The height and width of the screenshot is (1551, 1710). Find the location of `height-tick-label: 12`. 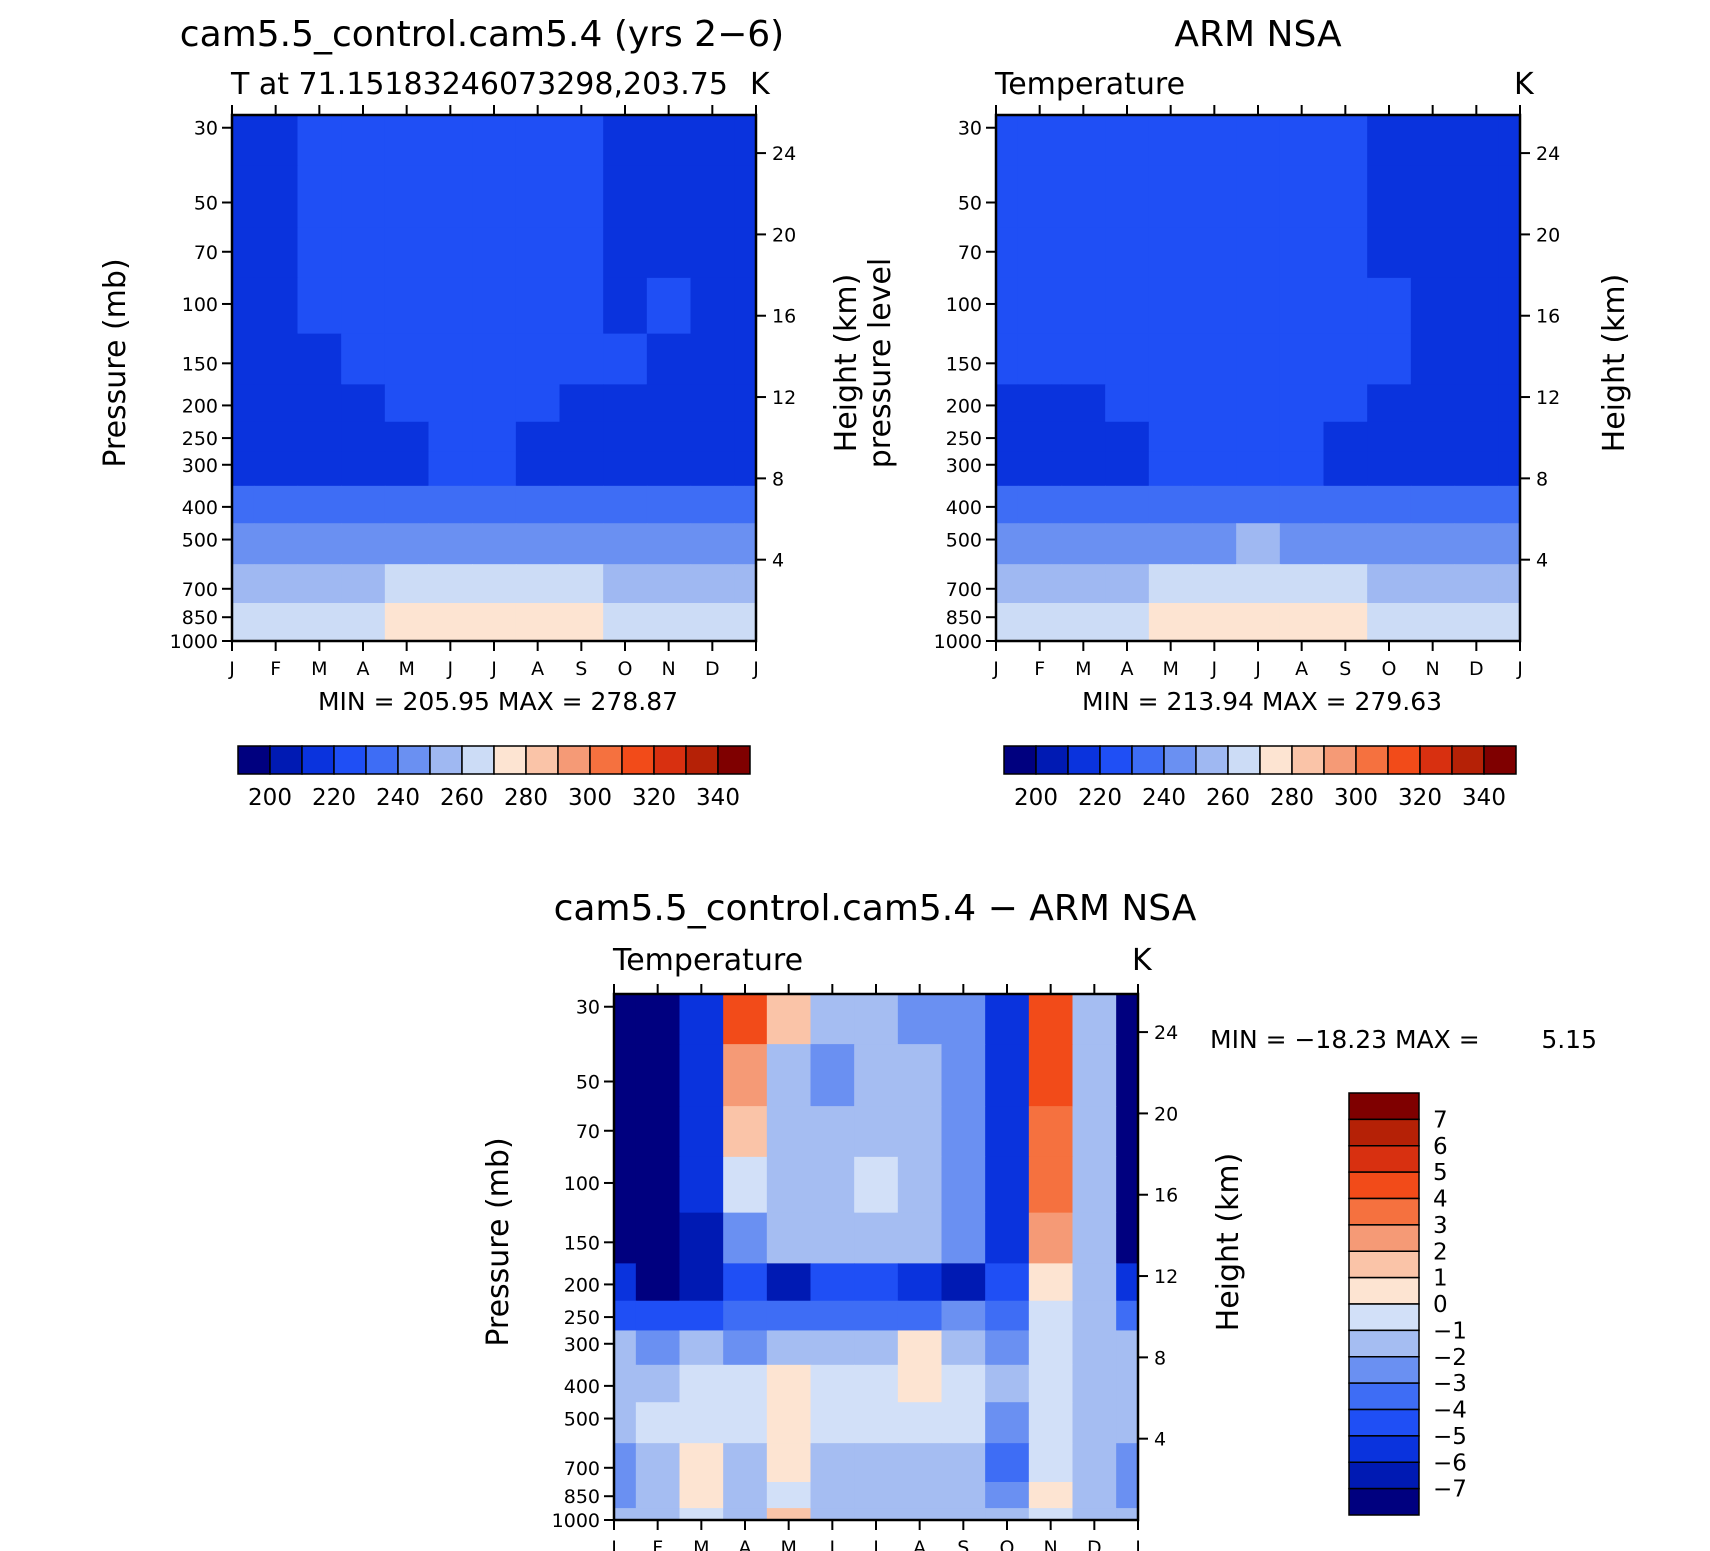

height-tick-label: 12 is located at coordinates (1166, 1277).